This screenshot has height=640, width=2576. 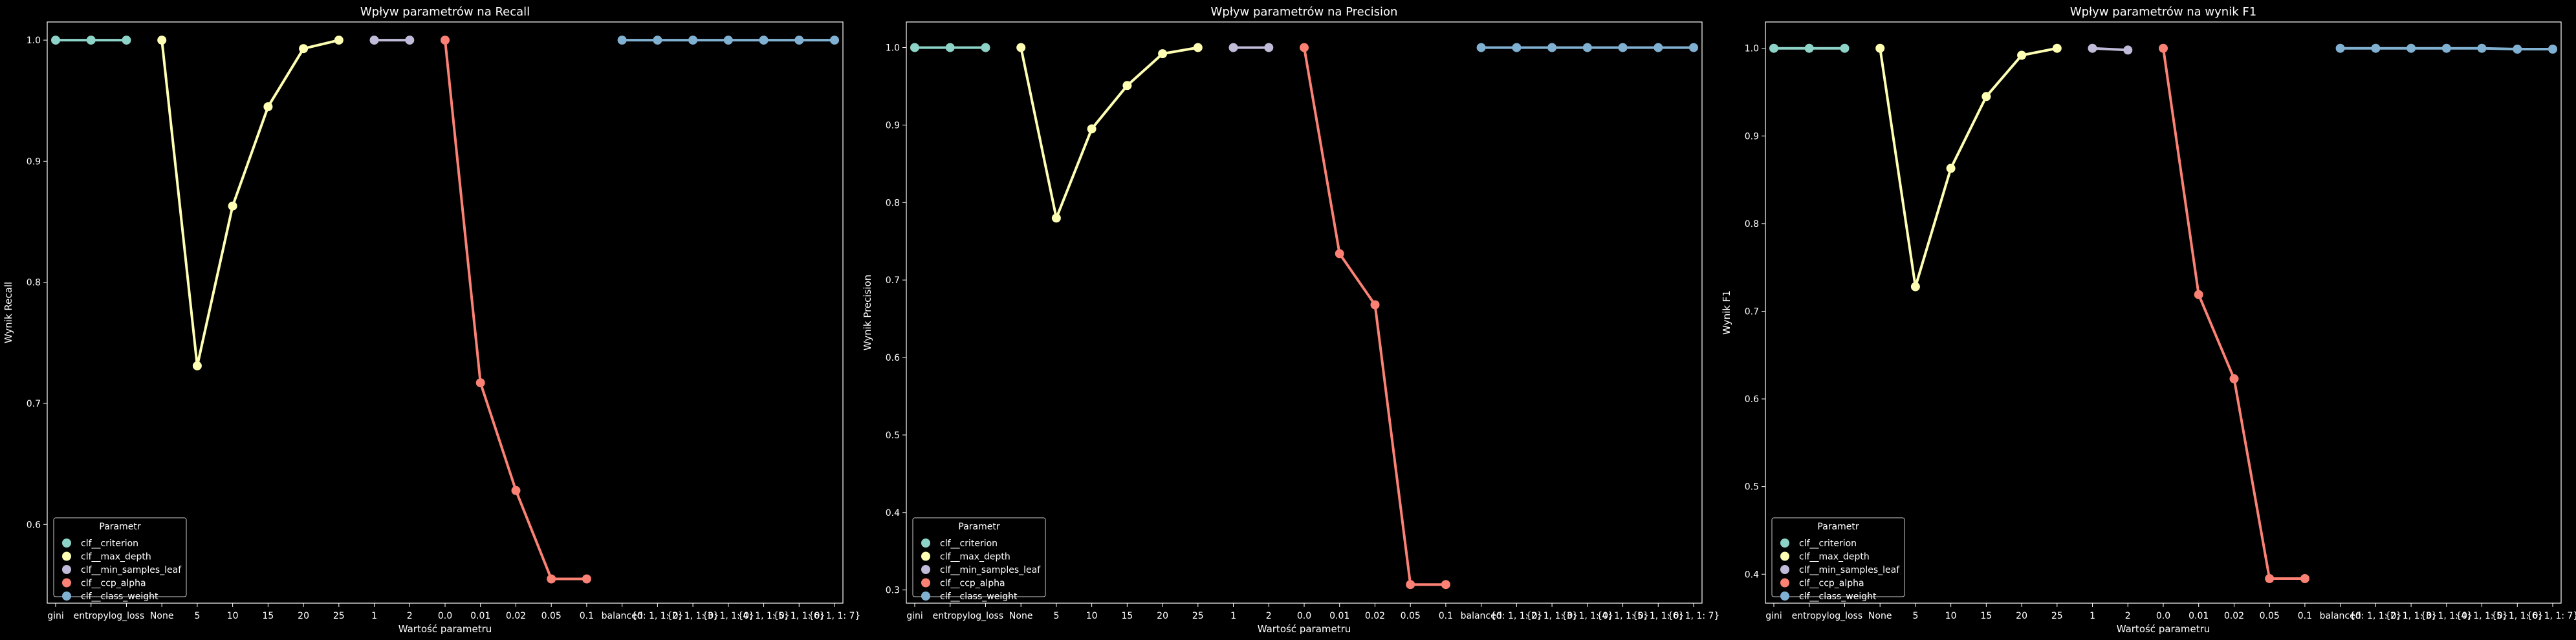 What do you see at coordinates (893, 436) in the screenshot?
I see `y-tick-label: 0.5` at bounding box center [893, 436].